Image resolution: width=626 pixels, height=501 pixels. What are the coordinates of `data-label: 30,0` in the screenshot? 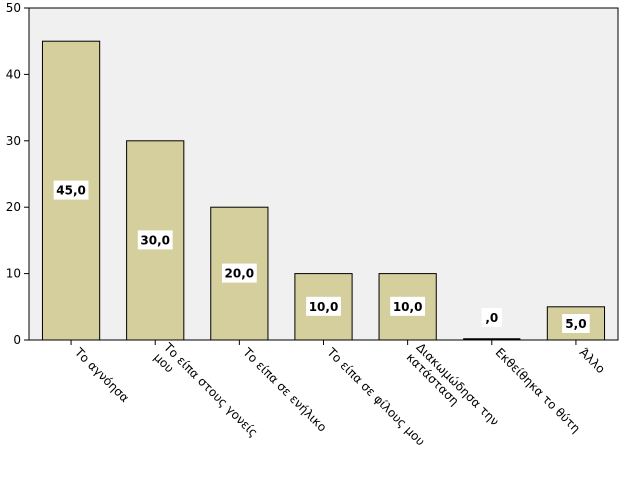 It's located at (155, 240).